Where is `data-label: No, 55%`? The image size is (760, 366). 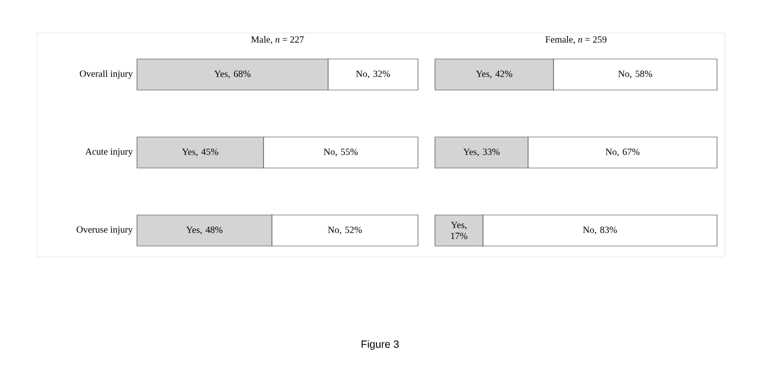
data-label: No, 55% is located at coordinates (341, 152).